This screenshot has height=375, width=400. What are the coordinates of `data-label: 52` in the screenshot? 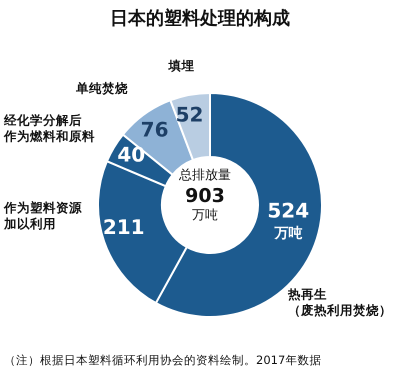 It's located at (190, 114).